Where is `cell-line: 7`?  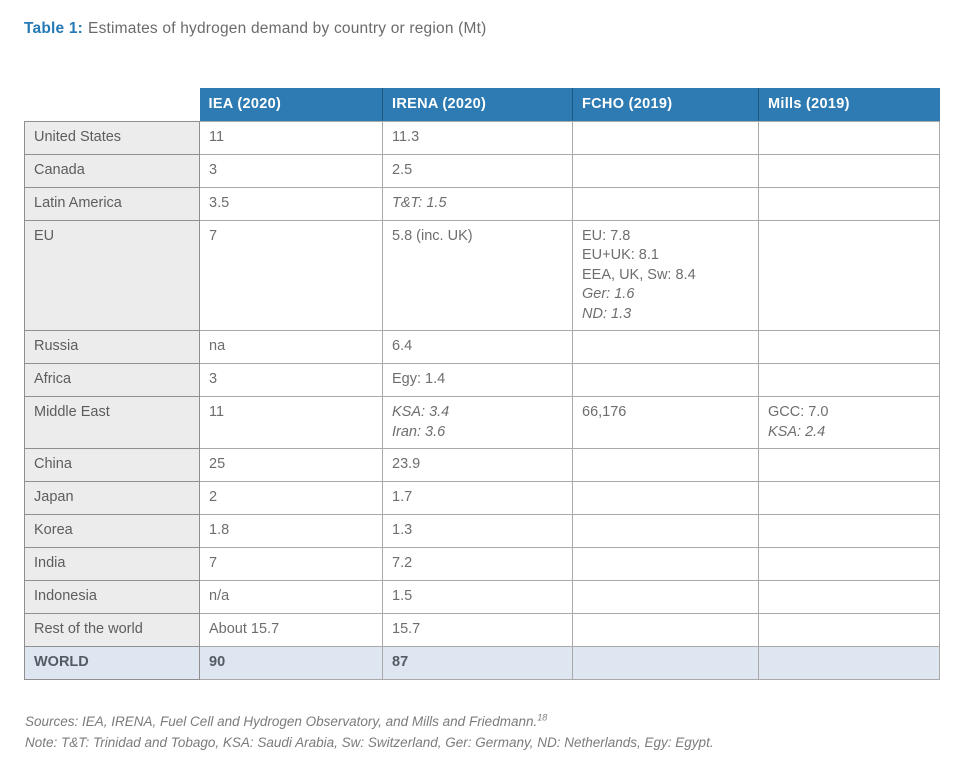 cell-line: 7 is located at coordinates (213, 235).